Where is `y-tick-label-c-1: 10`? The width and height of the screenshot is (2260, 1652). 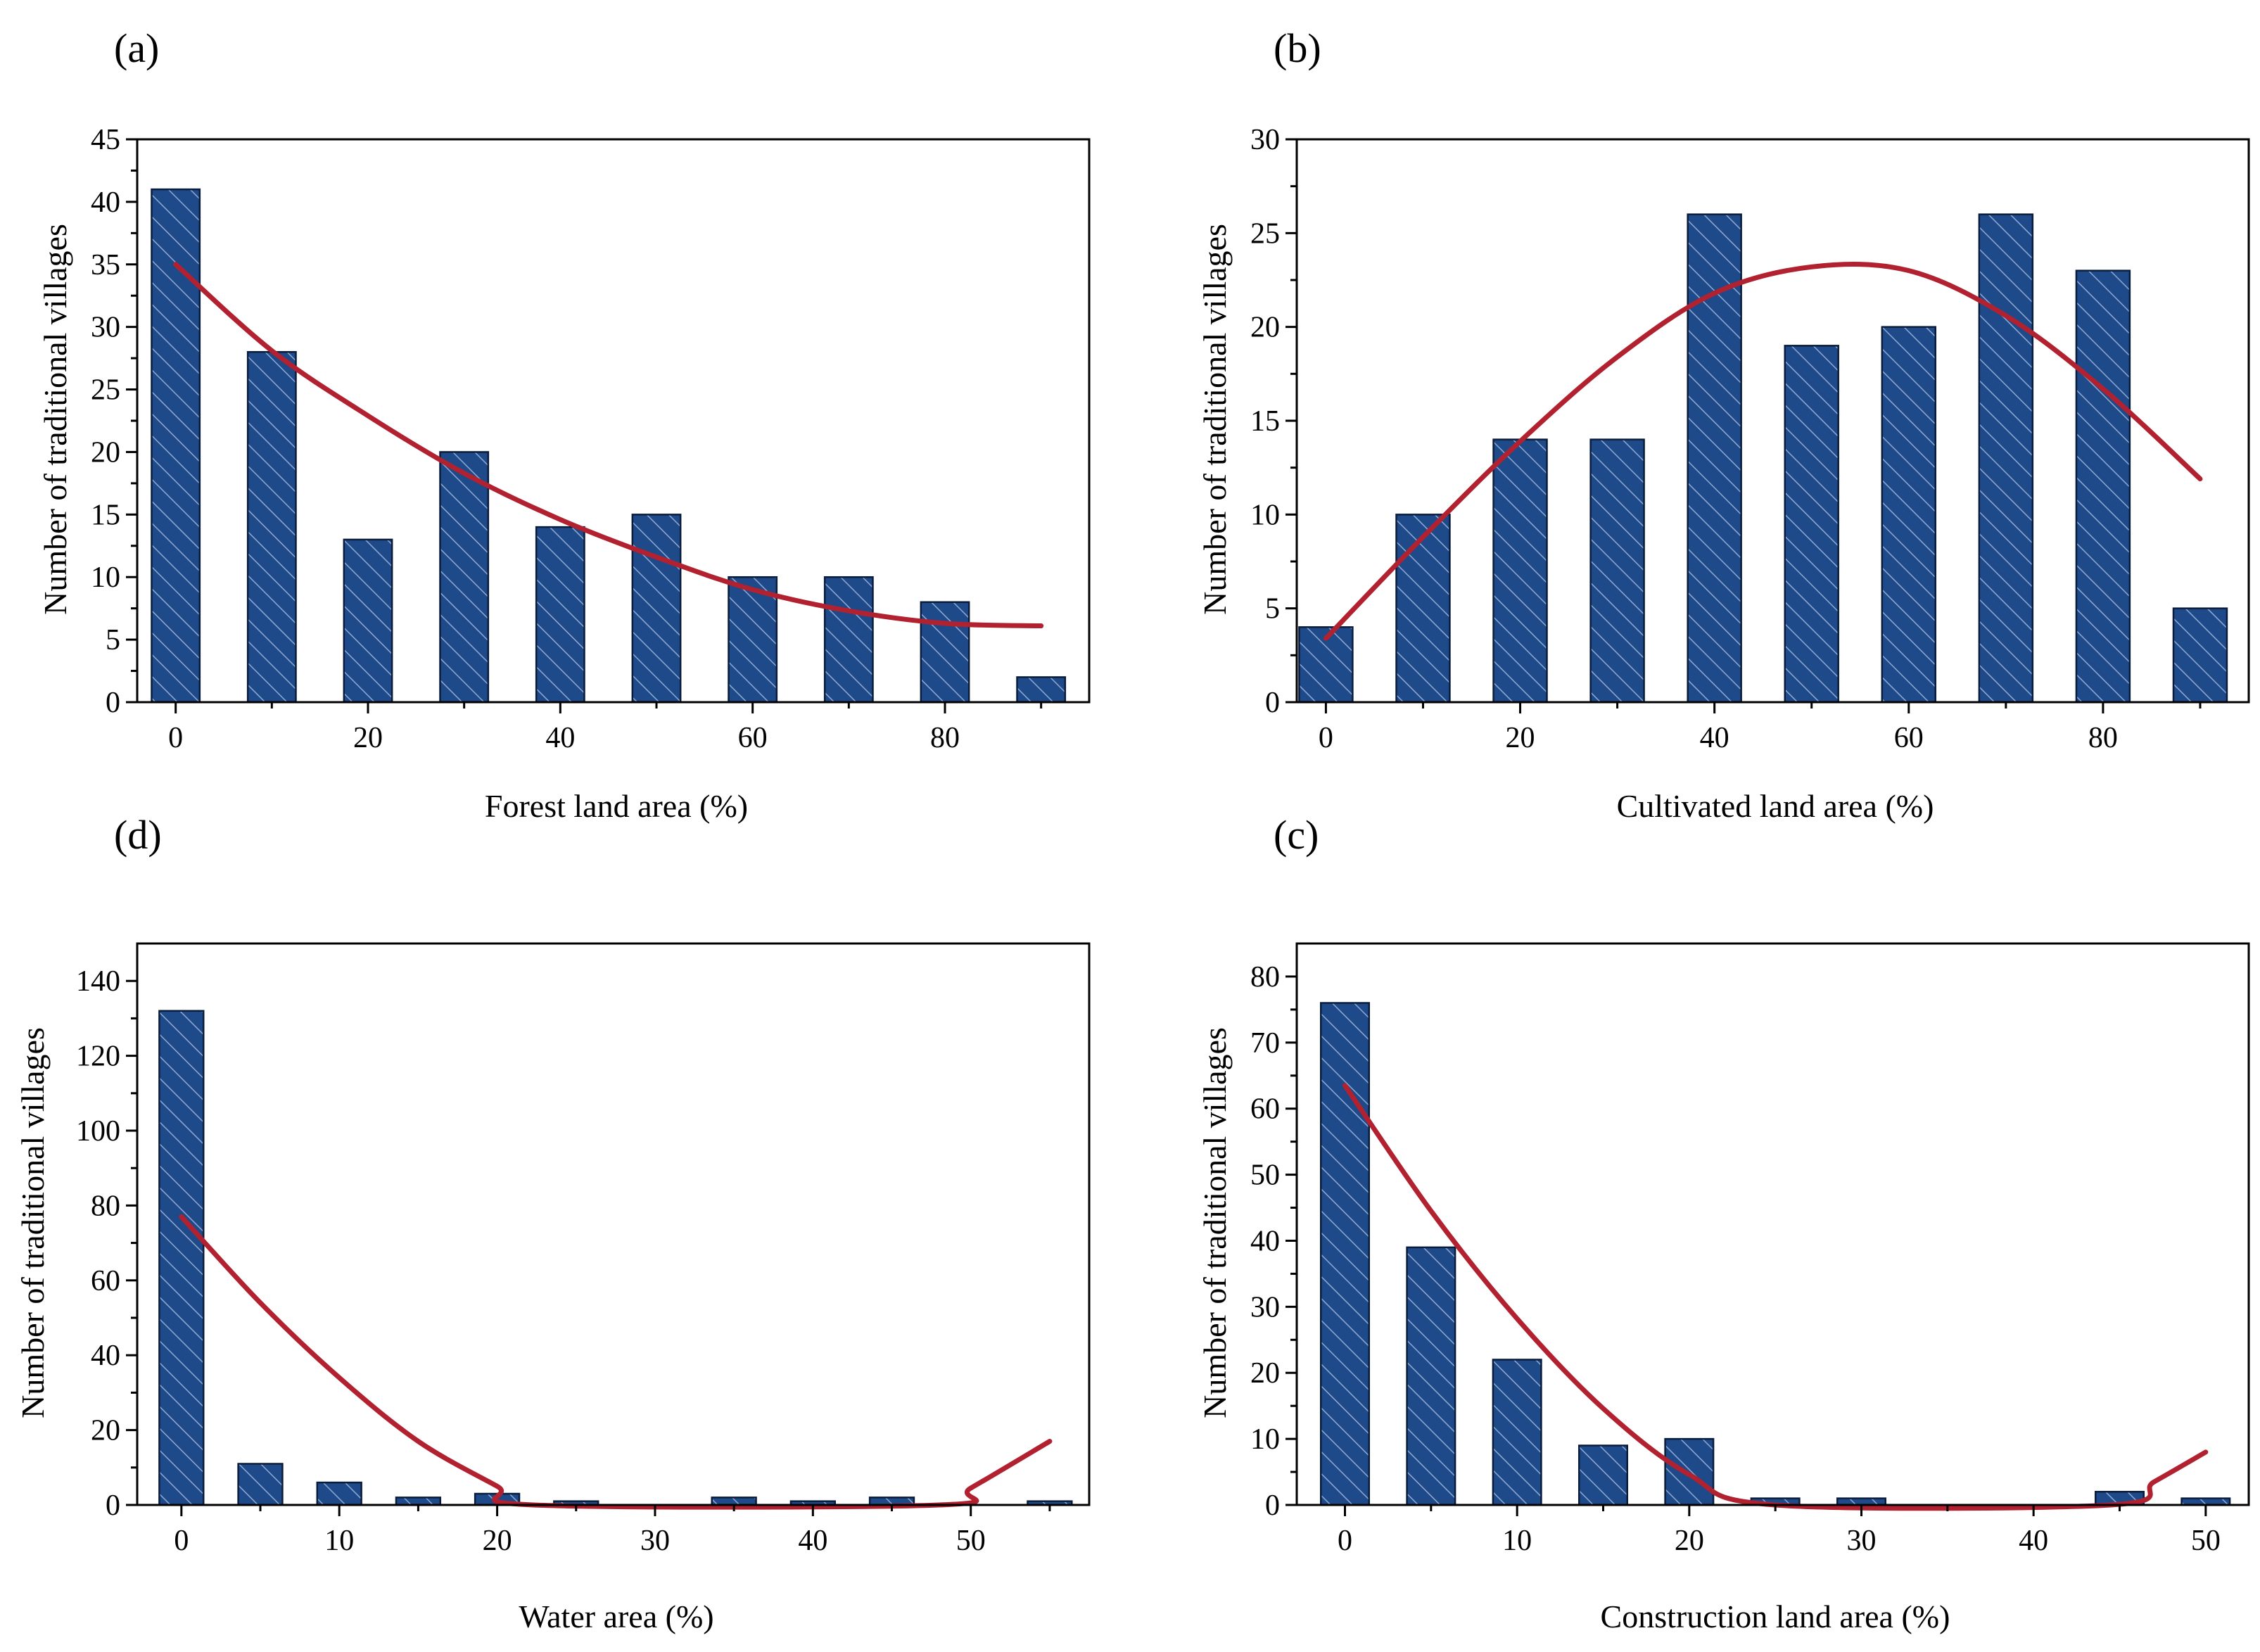
y-tick-label-c-1: 10 is located at coordinates (1265, 1439).